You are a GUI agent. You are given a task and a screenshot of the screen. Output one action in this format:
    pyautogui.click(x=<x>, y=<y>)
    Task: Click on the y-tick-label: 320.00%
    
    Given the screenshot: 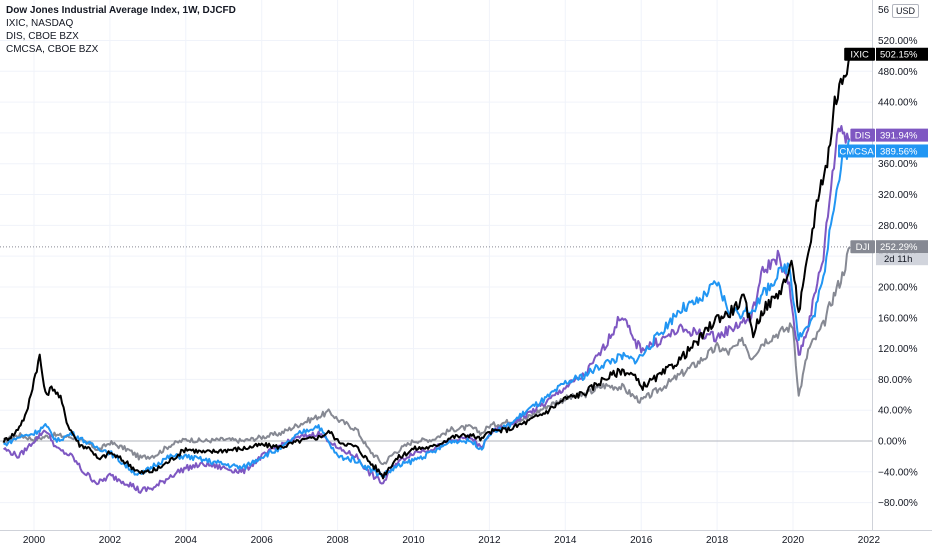 What is the action you would take?
    pyautogui.click(x=898, y=195)
    